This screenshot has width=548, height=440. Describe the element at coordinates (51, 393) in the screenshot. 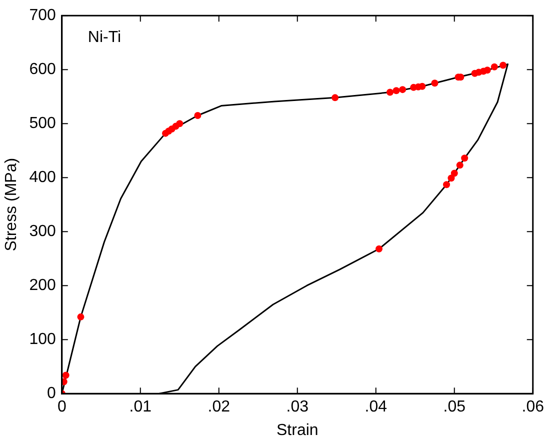

I see `y-tick-label: 0` at that location.